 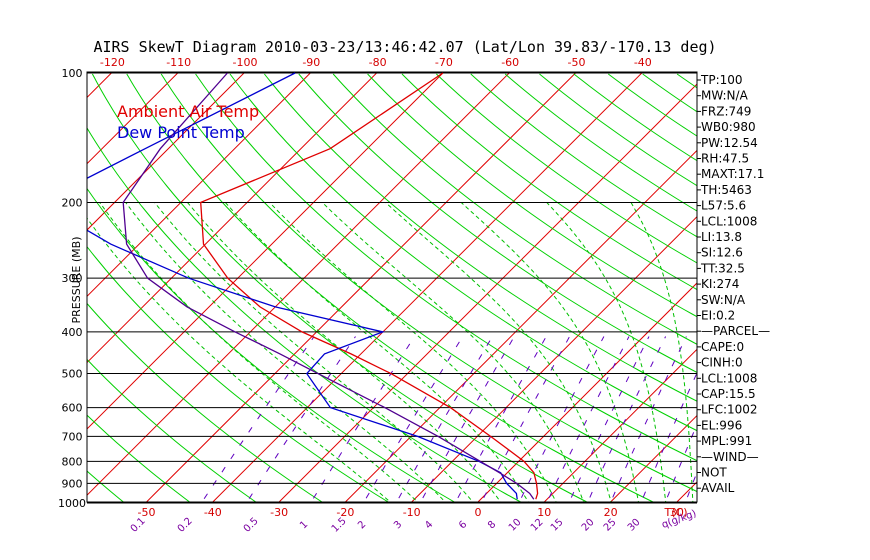 What do you see at coordinates (557, 525) in the screenshot?
I see `mixing-ratio-tick: 15` at bounding box center [557, 525].